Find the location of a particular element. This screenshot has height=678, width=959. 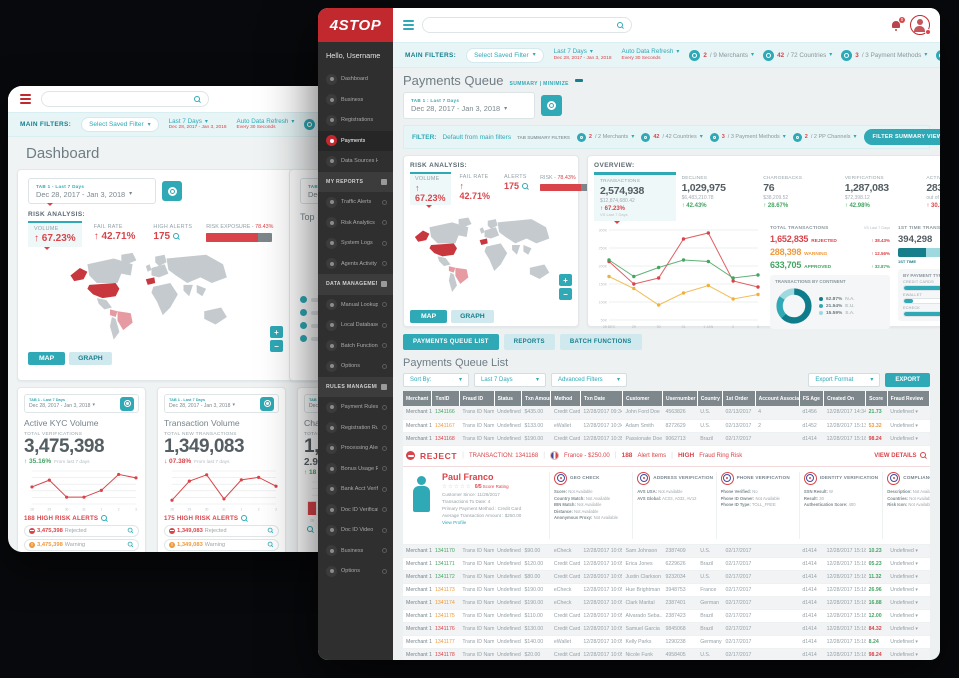

column-header: Country is located at coordinates (710, 398).